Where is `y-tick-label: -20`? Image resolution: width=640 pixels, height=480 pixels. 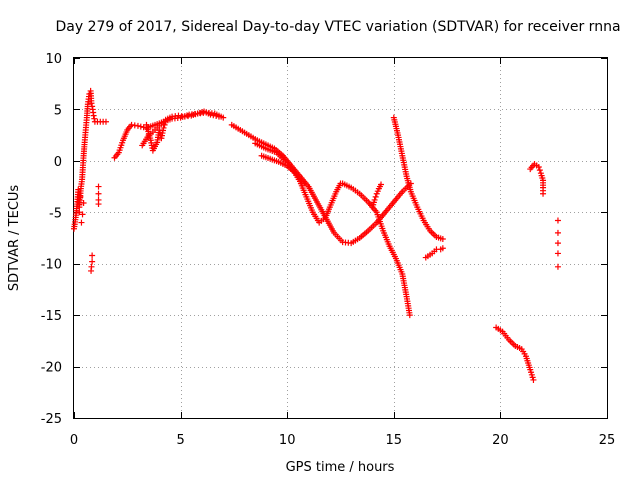
y-tick-label: -20 is located at coordinates (51, 368).